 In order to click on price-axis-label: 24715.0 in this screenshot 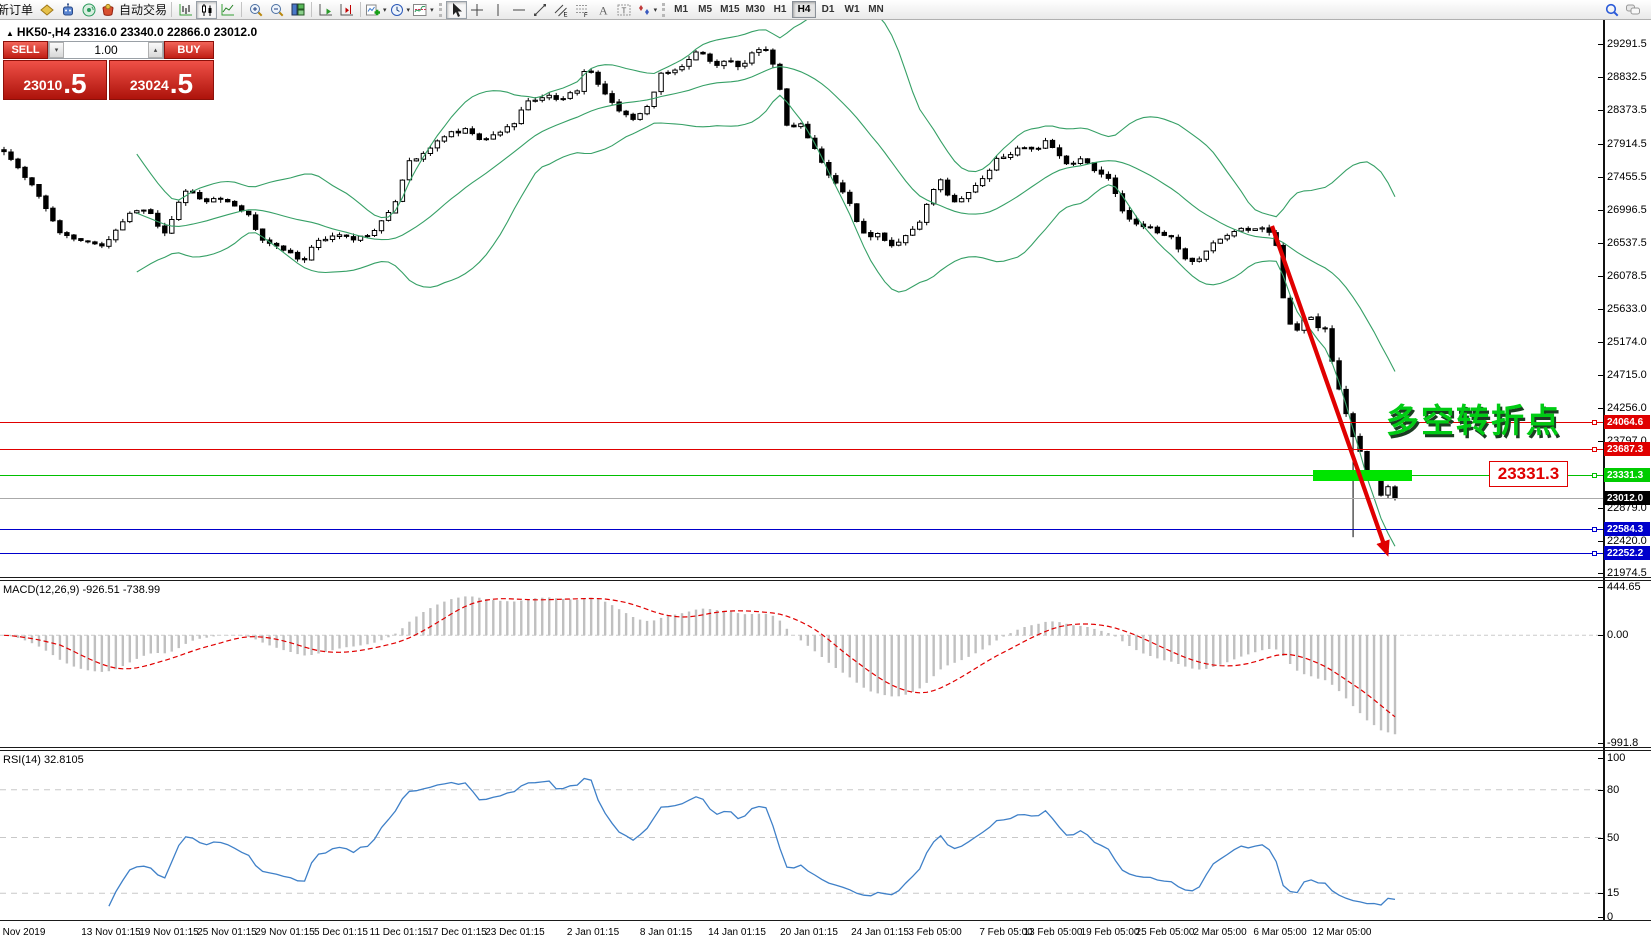, I will do `click(1627, 375)`.